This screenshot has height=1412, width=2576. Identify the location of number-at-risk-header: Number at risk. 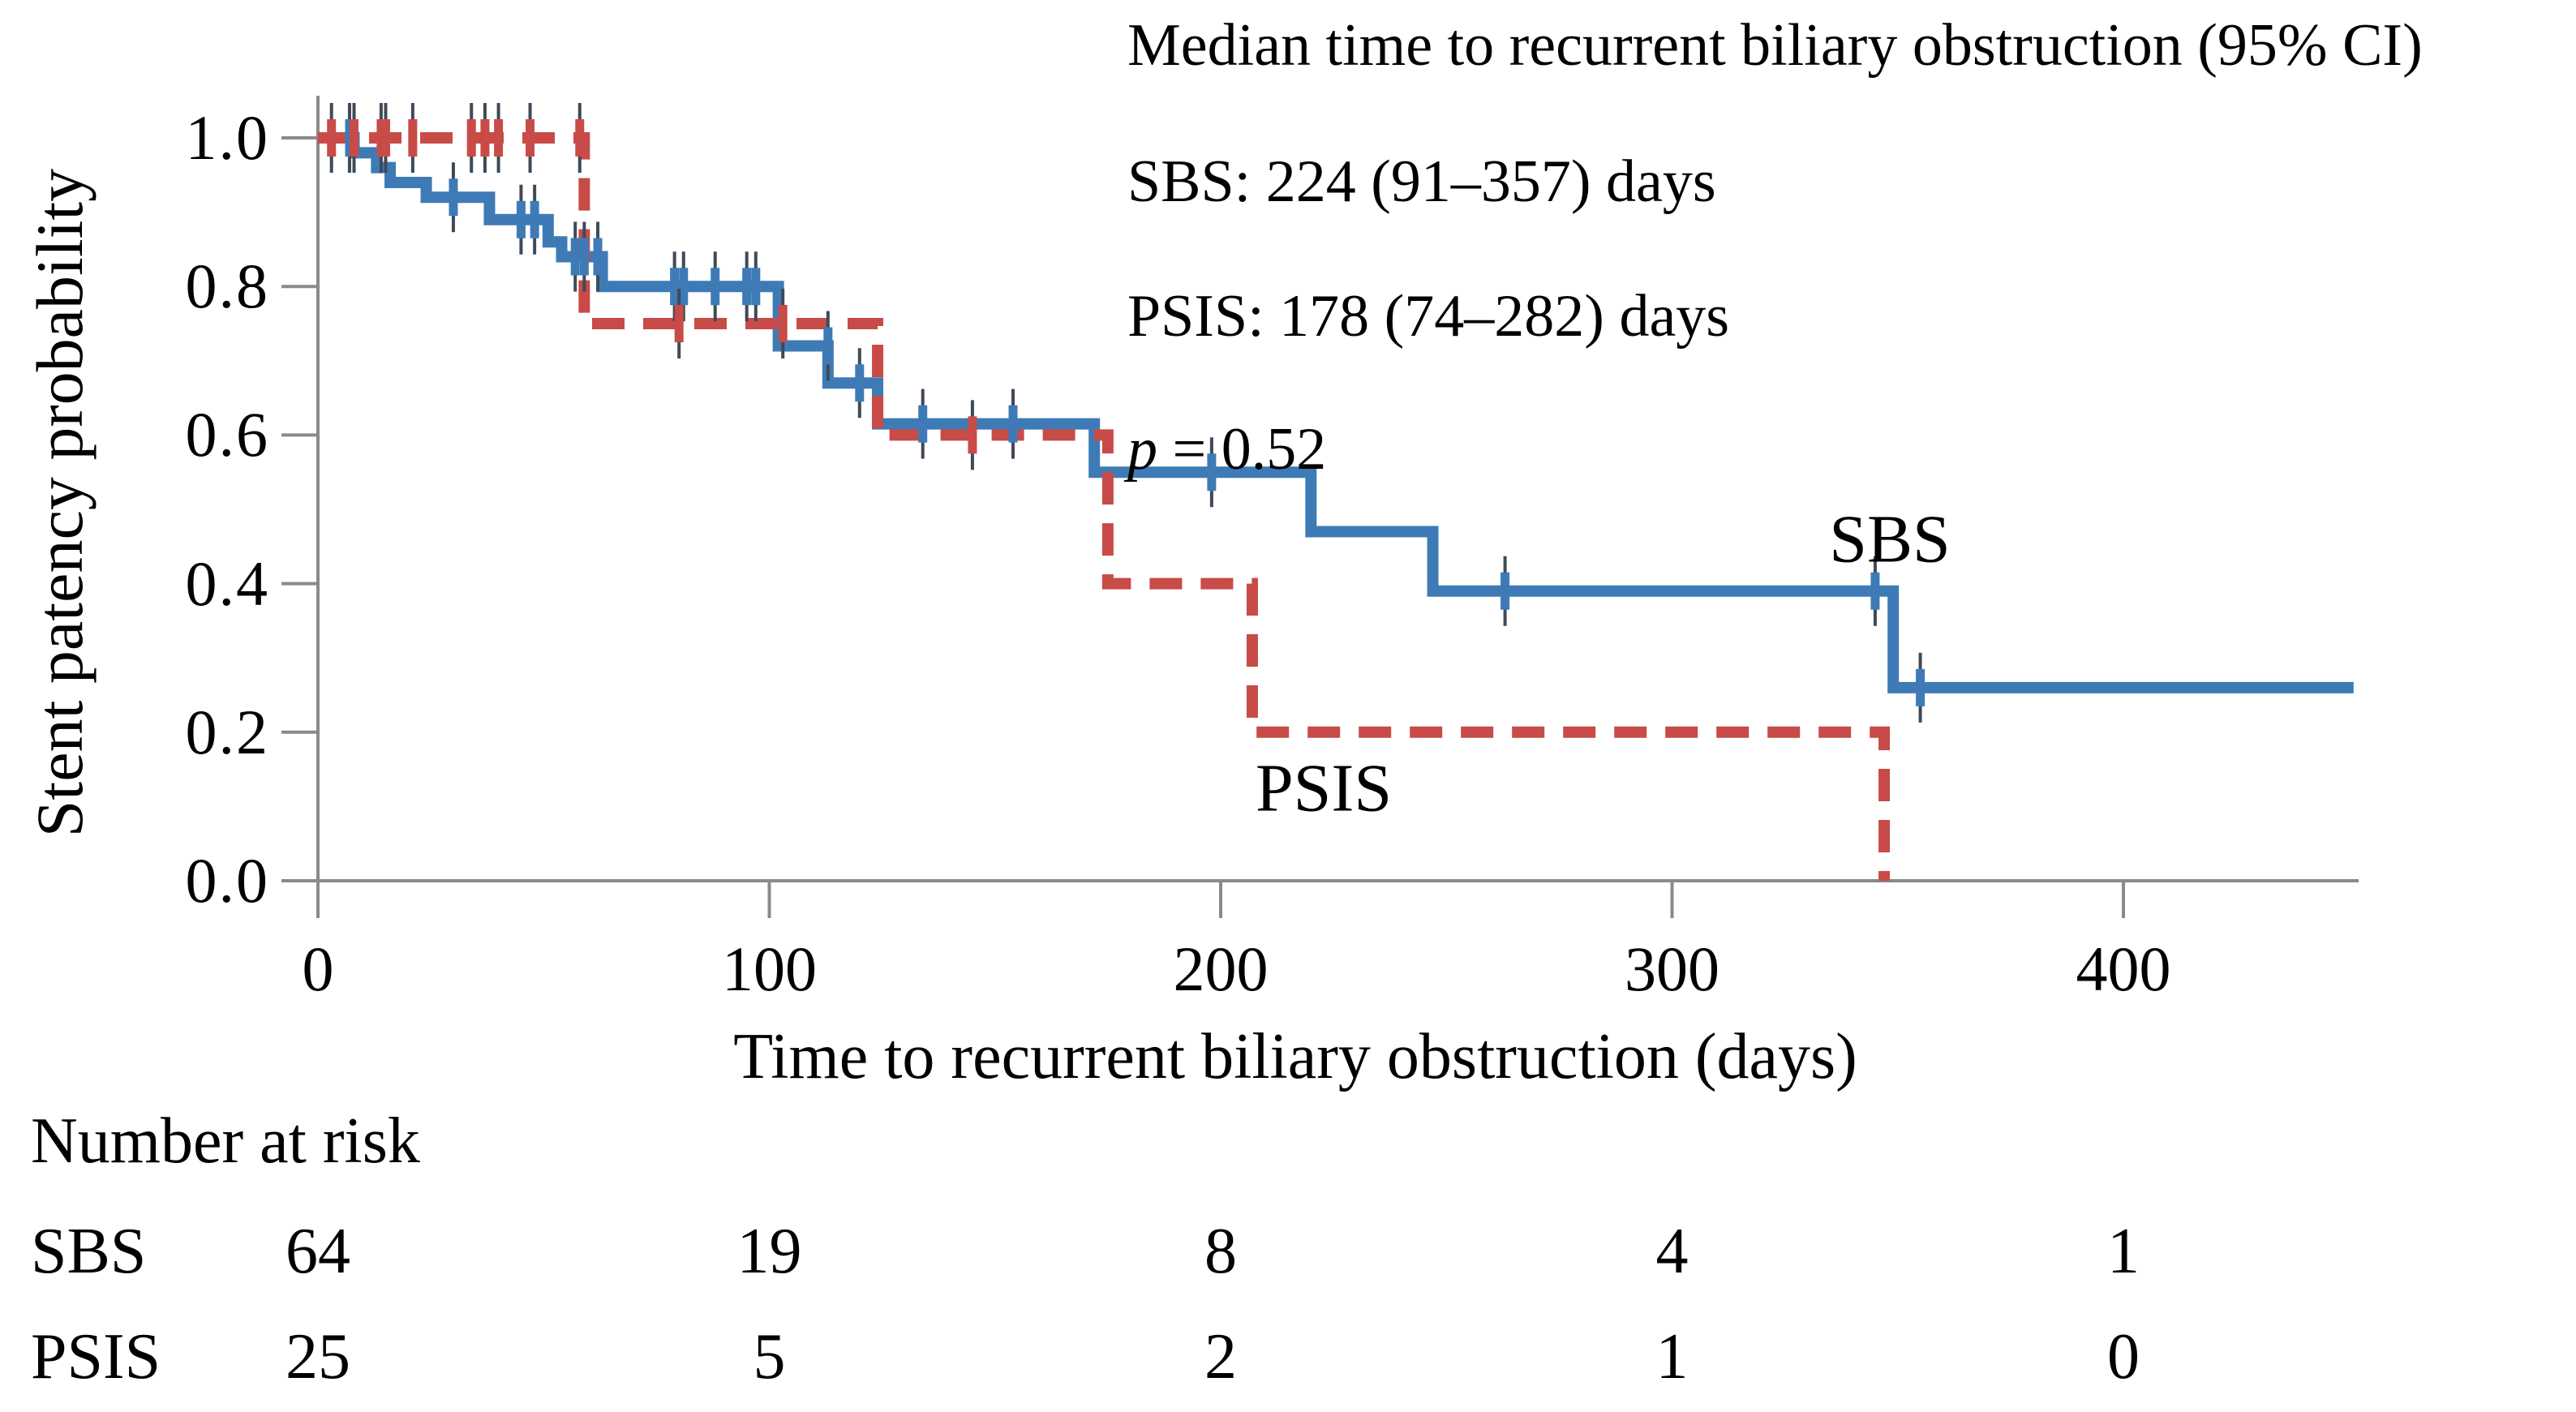
(225, 1141).